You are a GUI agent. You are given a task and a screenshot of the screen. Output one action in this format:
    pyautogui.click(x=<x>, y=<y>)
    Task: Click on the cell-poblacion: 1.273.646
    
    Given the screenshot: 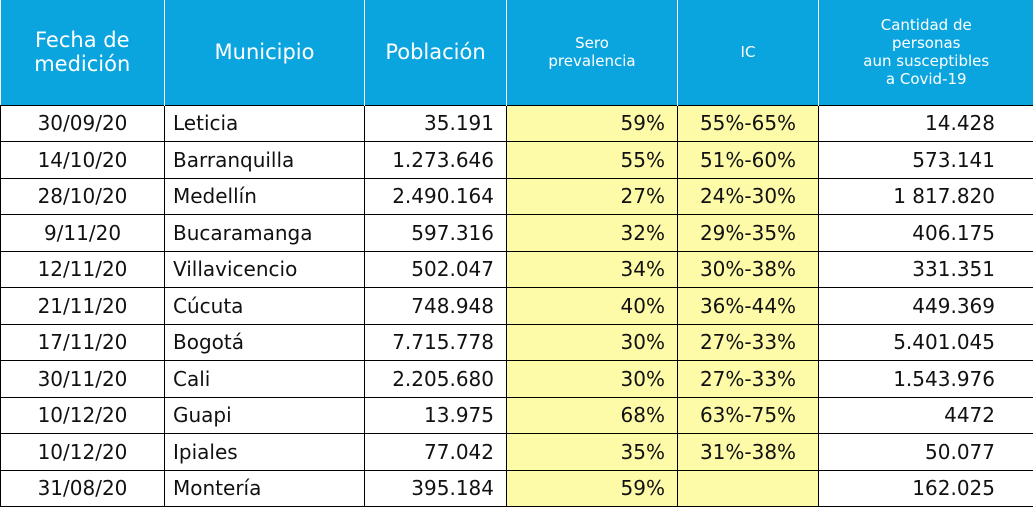 What is the action you would take?
    pyautogui.click(x=435, y=160)
    